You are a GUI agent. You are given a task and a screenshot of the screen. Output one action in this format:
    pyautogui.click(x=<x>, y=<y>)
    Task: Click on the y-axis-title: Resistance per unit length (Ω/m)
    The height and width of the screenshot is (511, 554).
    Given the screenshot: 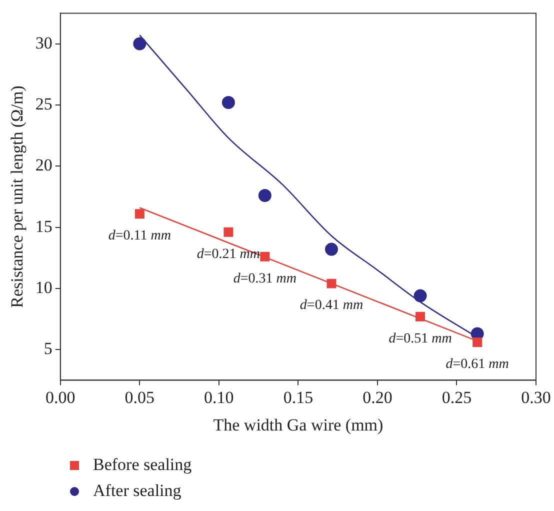 What is the action you would take?
    pyautogui.click(x=17, y=197)
    